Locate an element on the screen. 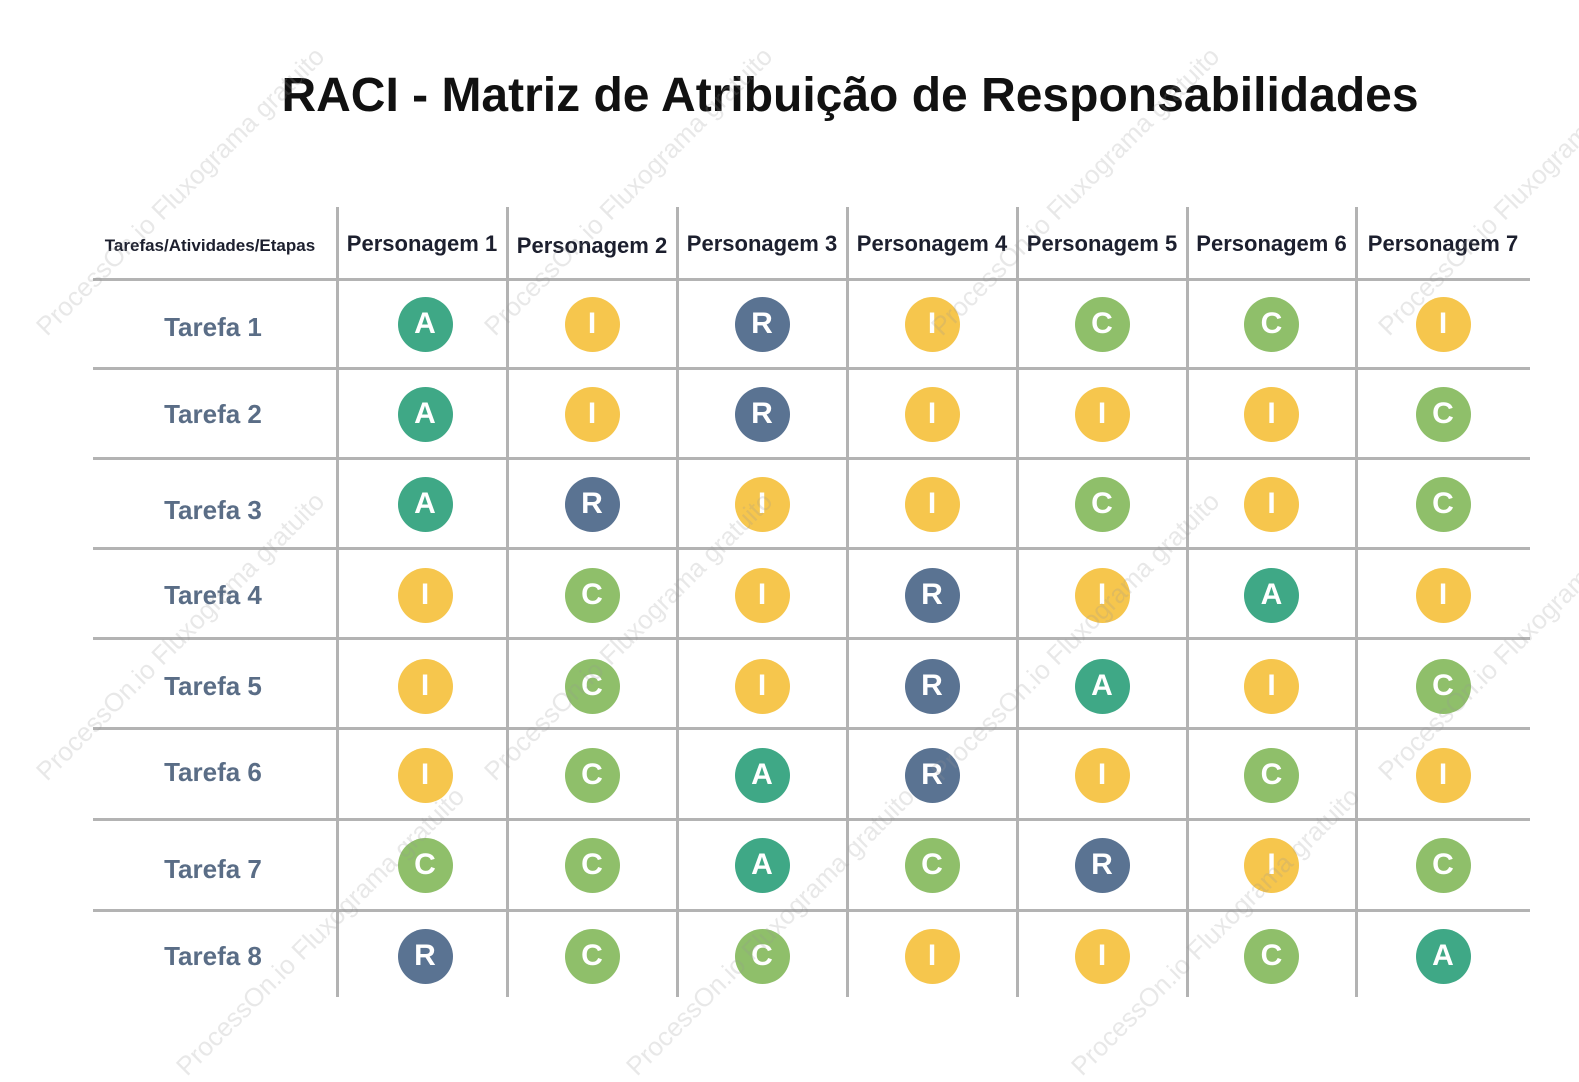 The height and width of the screenshot is (1082, 1579). row-label-task-5: Tarefa 5 is located at coordinates (213, 685).